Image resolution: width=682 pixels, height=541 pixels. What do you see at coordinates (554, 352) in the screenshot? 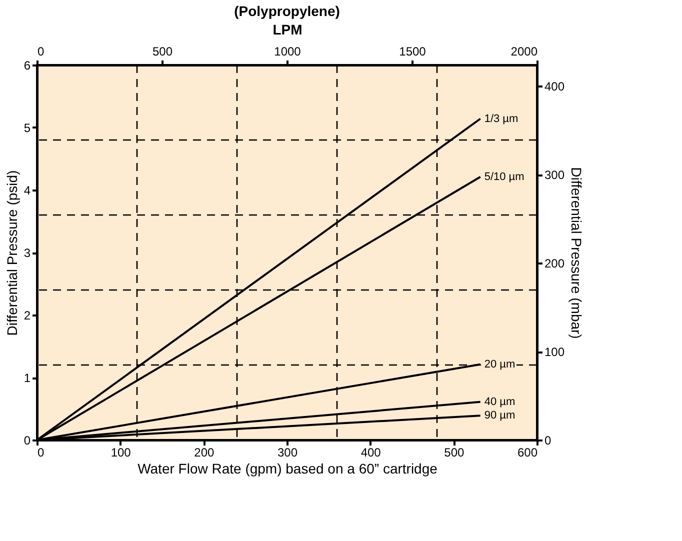
I see `y2-tick-label: 100` at bounding box center [554, 352].